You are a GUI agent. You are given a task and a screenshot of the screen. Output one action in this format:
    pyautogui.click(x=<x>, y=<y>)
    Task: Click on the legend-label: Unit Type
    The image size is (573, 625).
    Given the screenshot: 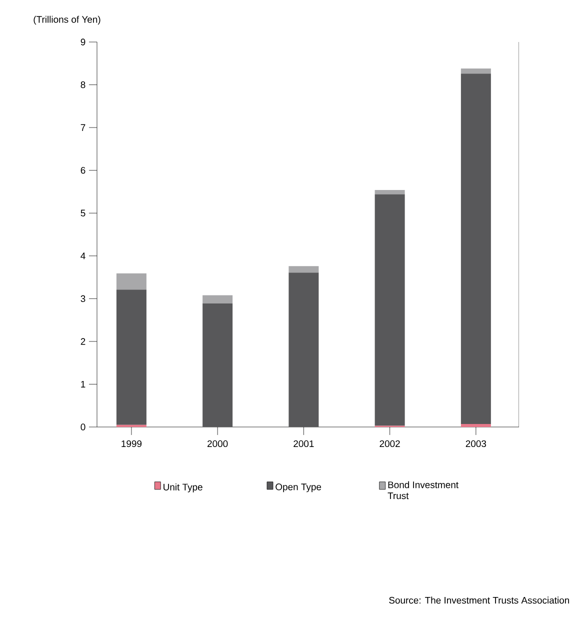 What is the action you would take?
    pyautogui.click(x=183, y=488)
    